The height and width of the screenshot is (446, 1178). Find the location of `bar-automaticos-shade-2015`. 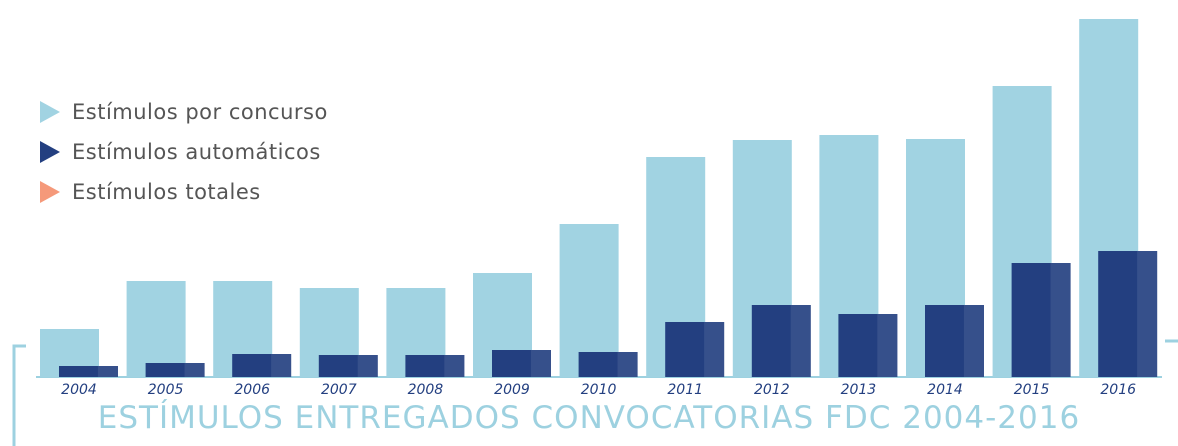

bar-automaticos-shade-2015 is located at coordinates (1060, 320).